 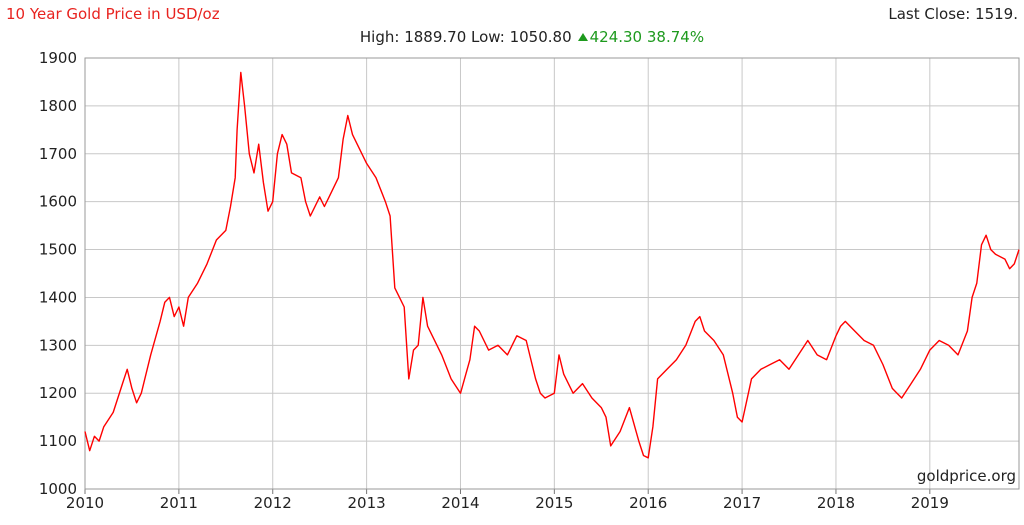 What do you see at coordinates (554, 503) in the screenshot?
I see `x-tick-label: 2015` at bounding box center [554, 503].